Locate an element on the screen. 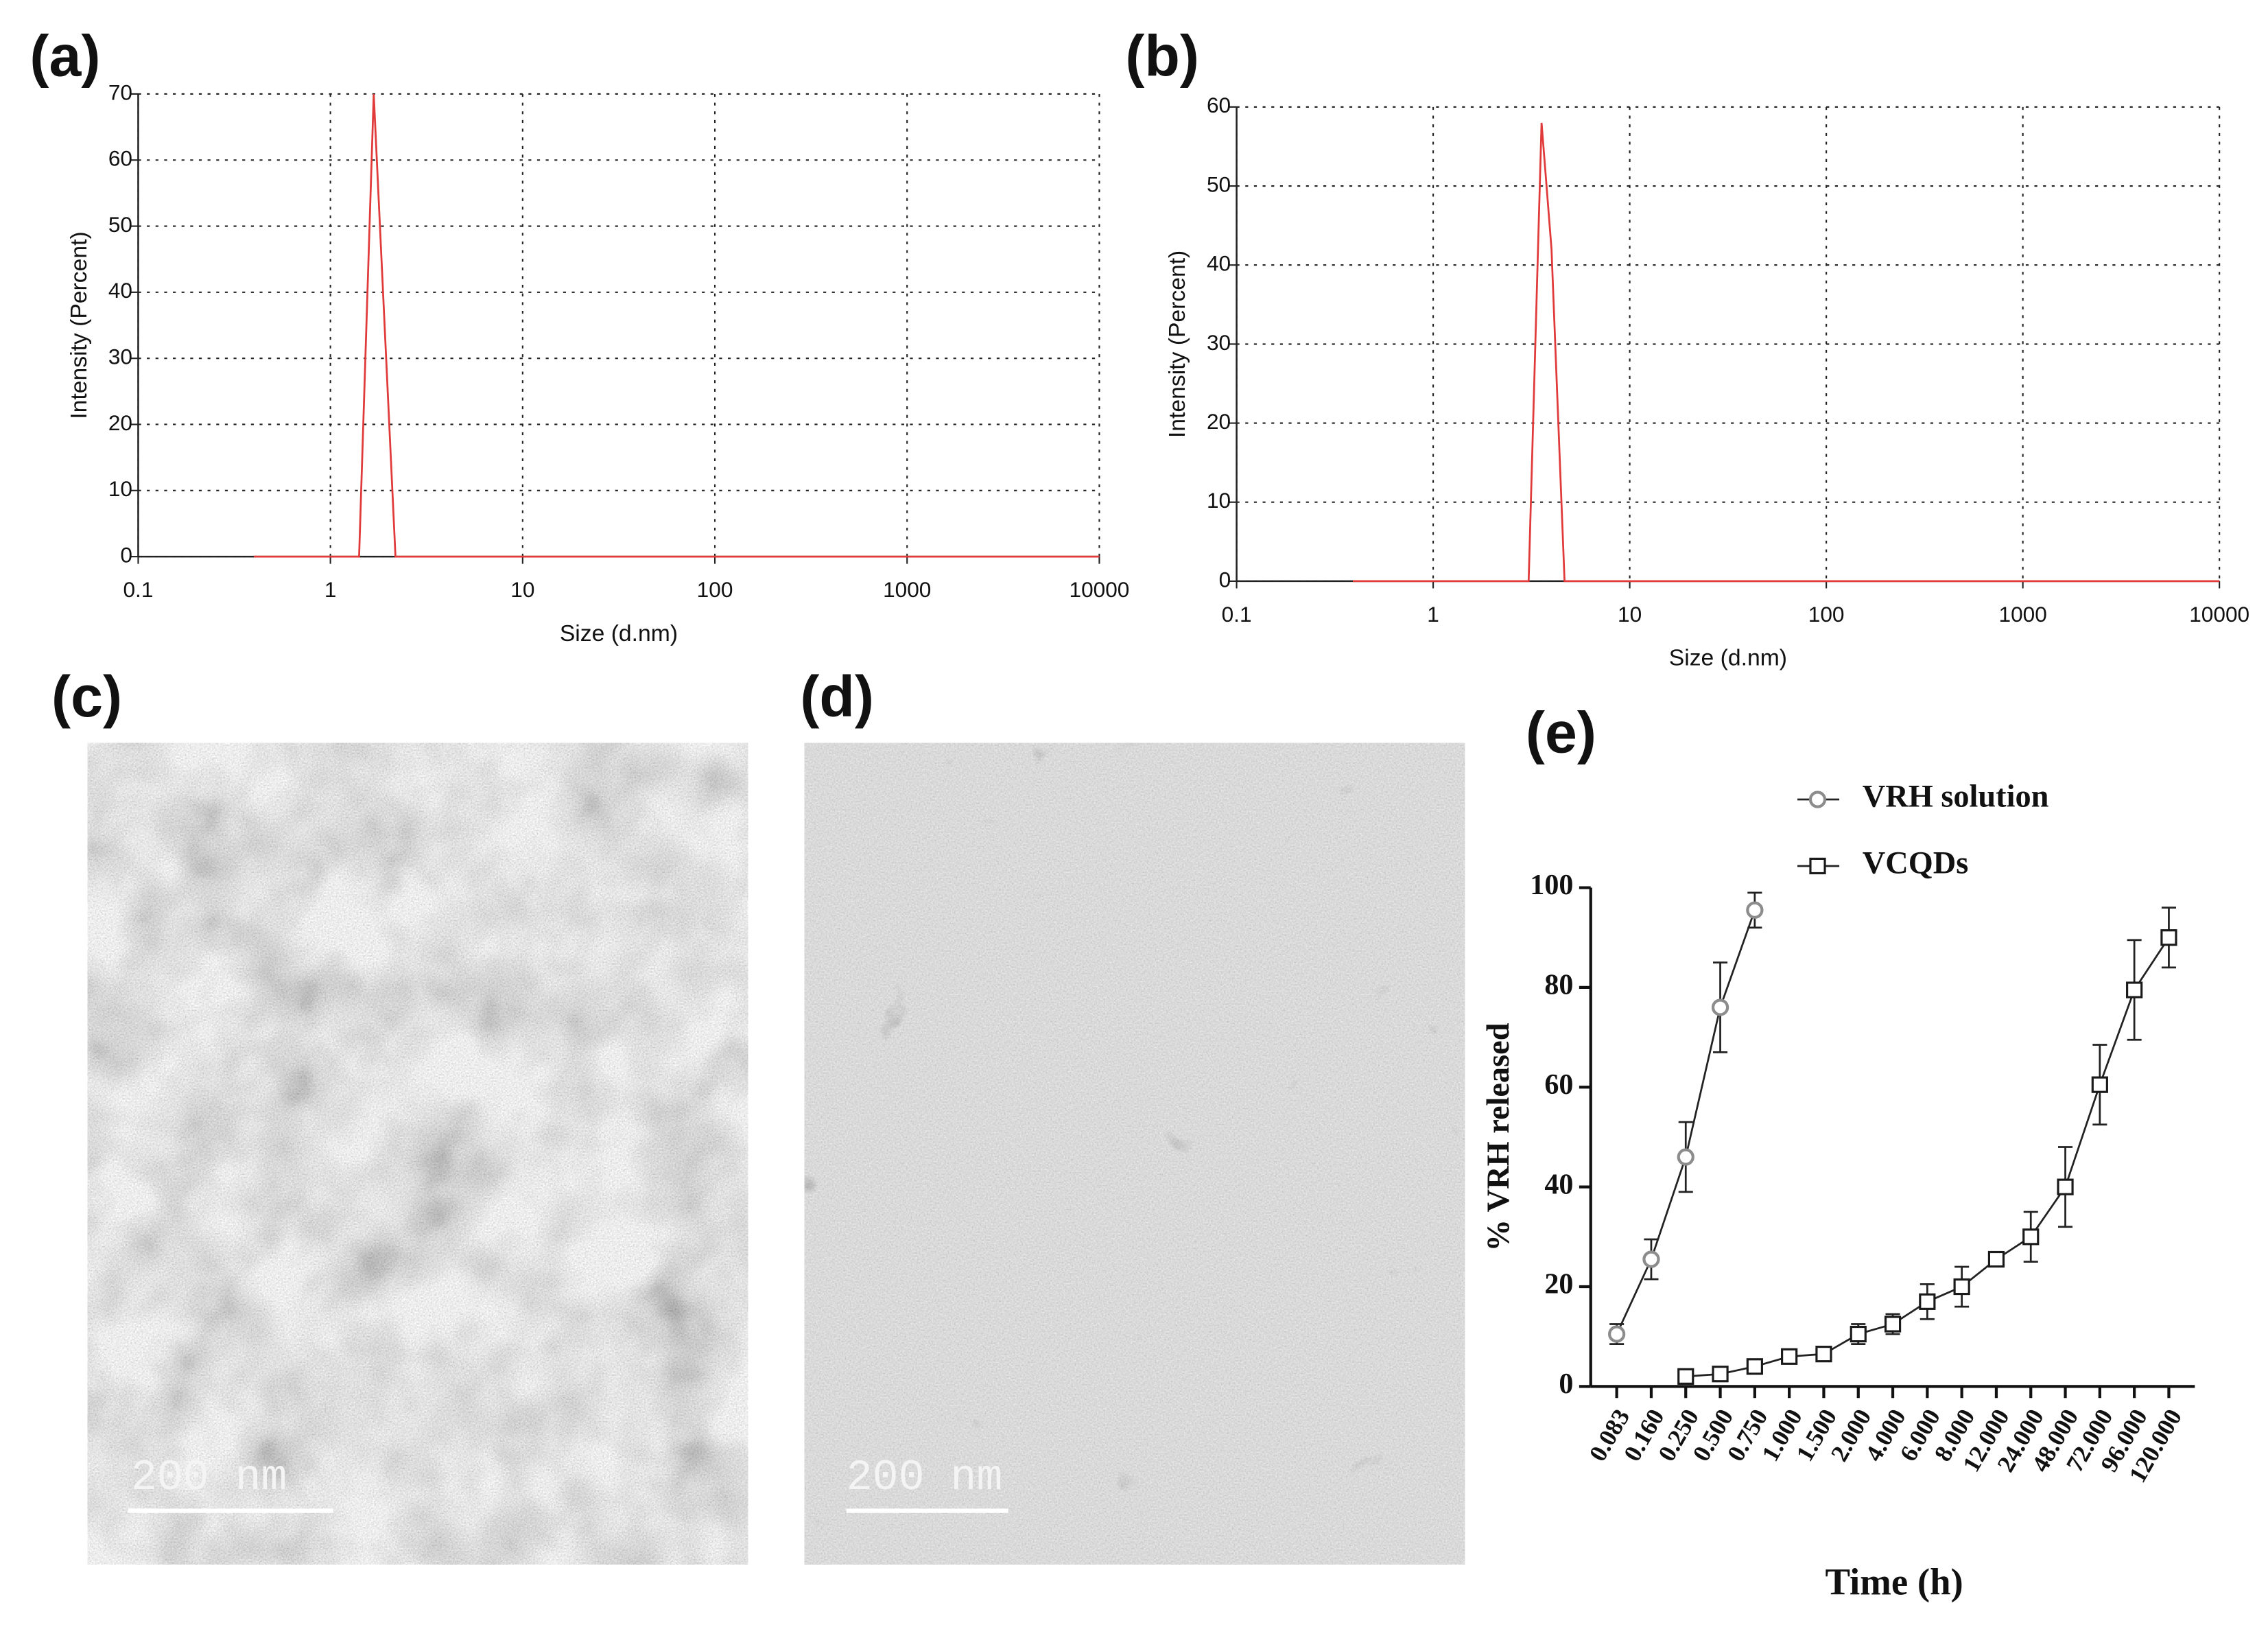 Image resolution: width=2268 pixels, height=1625 pixels. panel-label: (c) is located at coordinates (86, 696).